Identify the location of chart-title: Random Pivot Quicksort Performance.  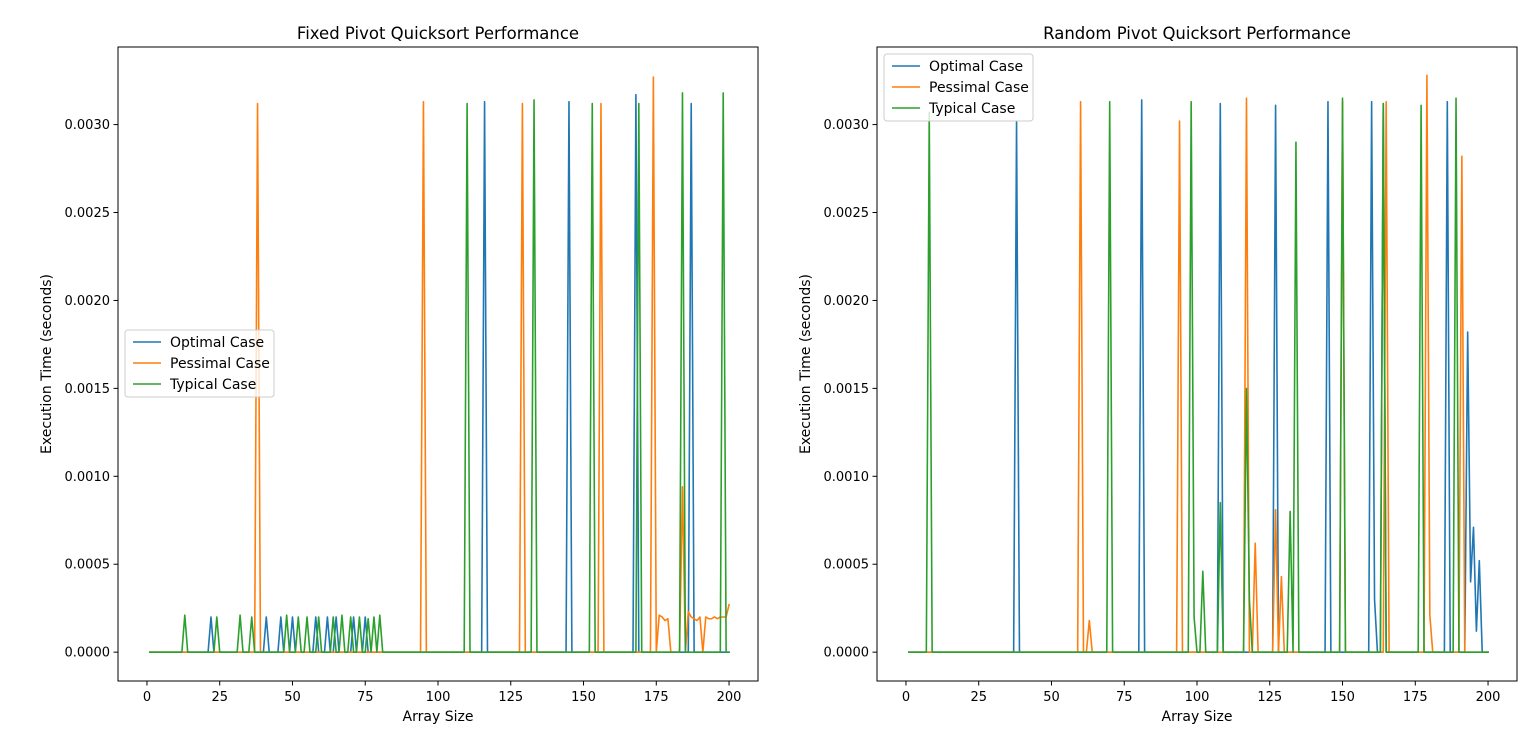
(1197, 33).